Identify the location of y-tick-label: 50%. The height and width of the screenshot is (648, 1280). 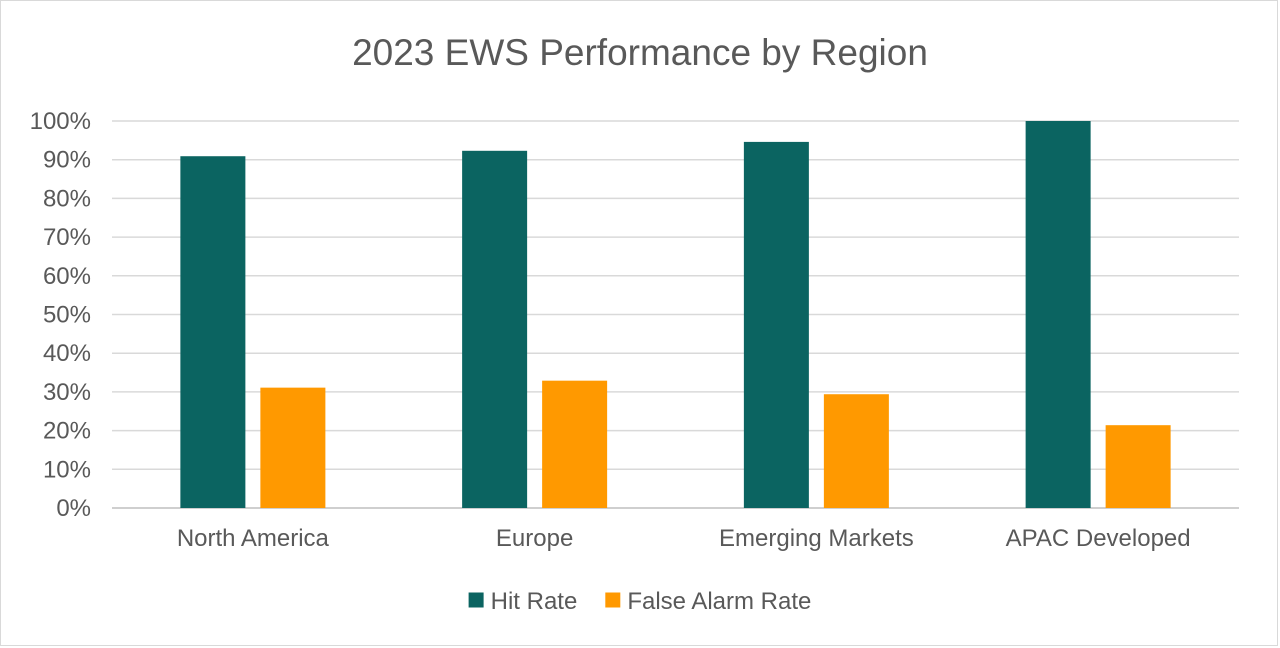
(67, 315).